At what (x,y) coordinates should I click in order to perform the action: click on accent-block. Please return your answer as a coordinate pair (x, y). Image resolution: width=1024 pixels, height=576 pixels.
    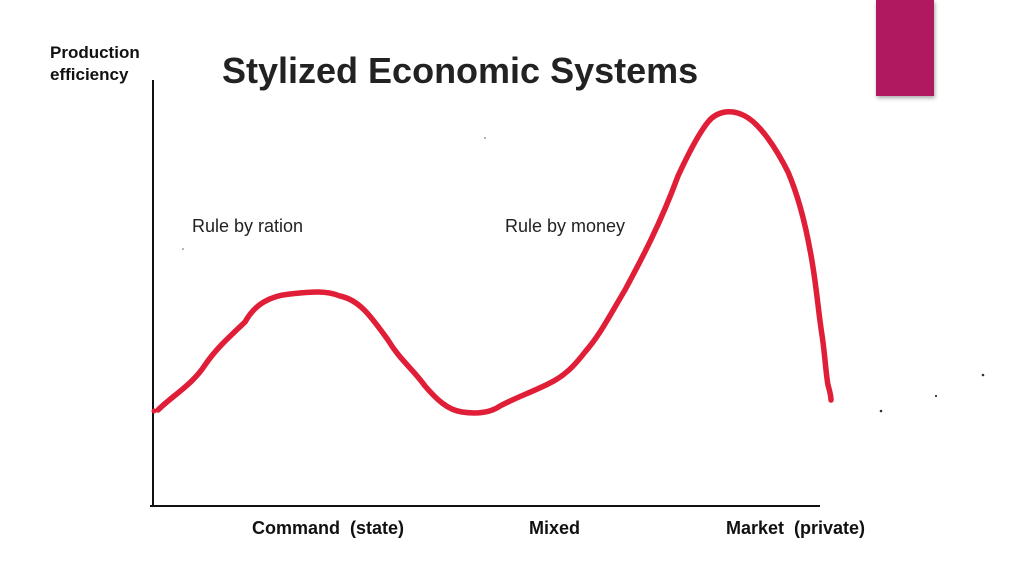
    Looking at the image, I should click on (905, 48).